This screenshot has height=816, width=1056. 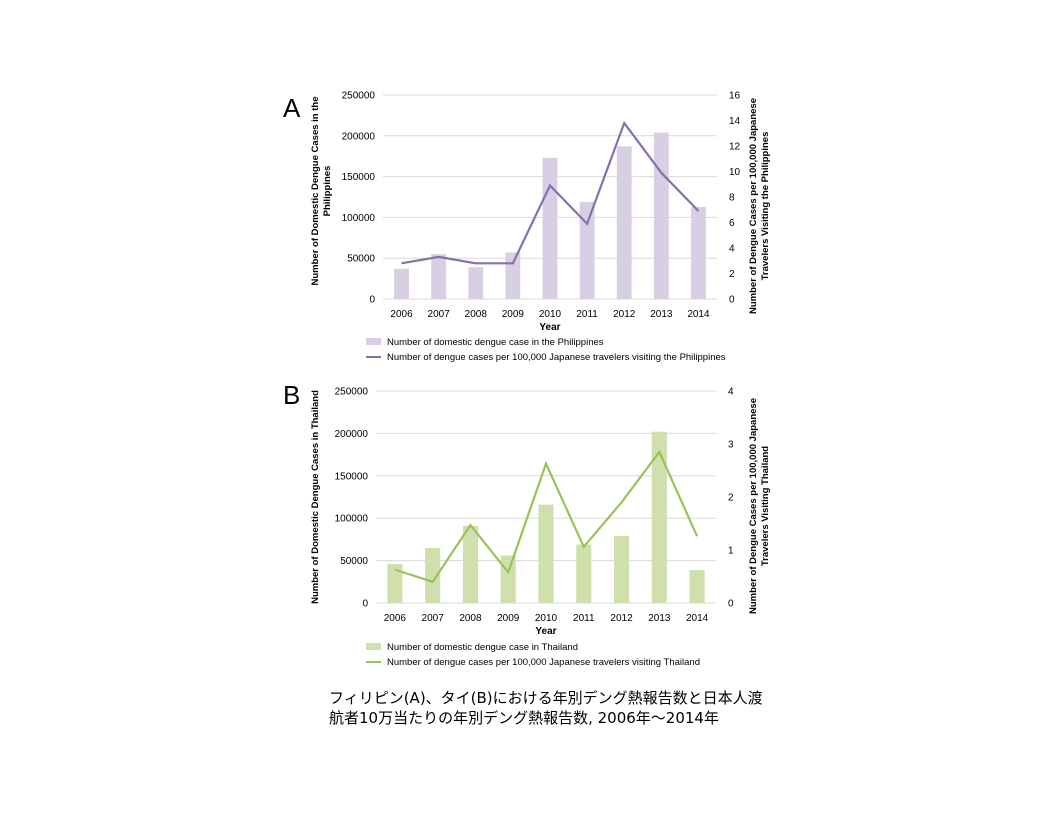 What do you see at coordinates (359, 177) in the screenshot?
I see `philippines-y-tick-label: 150000` at bounding box center [359, 177].